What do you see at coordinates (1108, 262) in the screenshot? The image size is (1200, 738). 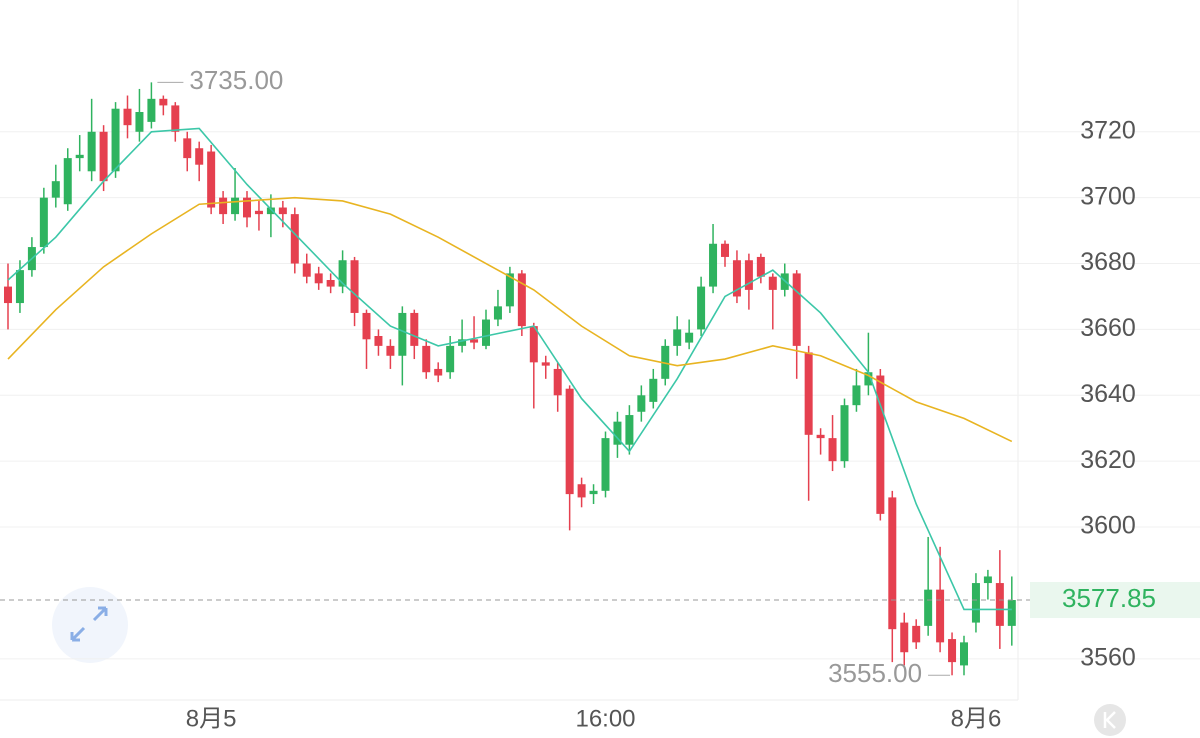 I see `y-tick-label: 3680` at bounding box center [1108, 262].